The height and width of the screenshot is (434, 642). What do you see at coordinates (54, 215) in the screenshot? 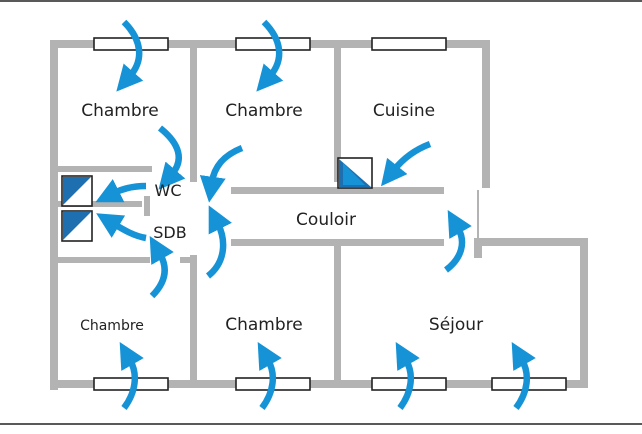
I see `wall-left` at bounding box center [54, 215].